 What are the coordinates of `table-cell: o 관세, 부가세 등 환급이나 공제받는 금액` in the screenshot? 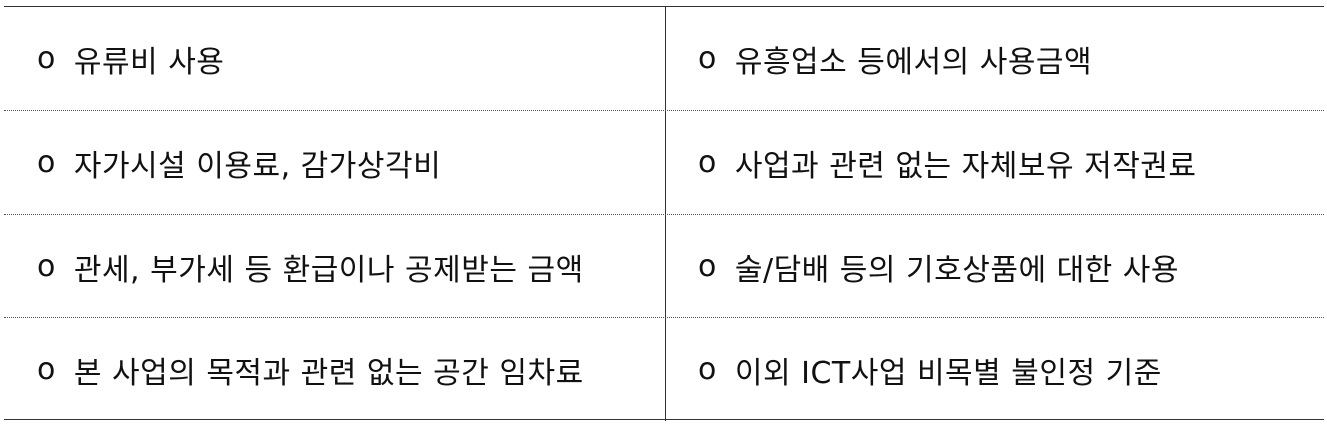 It's located at (335, 266).